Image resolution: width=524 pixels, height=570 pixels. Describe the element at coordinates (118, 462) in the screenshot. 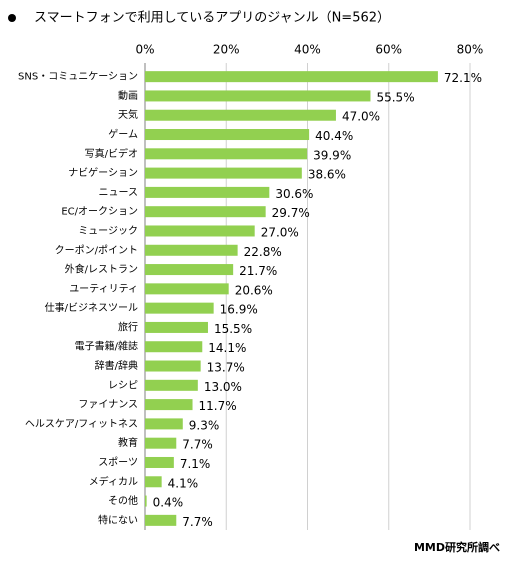

I see `category-label: スポーツ` at that location.